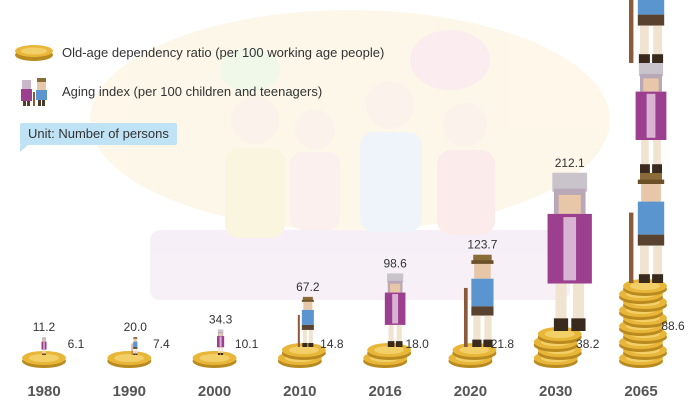  What do you see at coordinates (129, 359) in the screenshot?
I see `coin-stack-1990` at bounding box center [129, 359].